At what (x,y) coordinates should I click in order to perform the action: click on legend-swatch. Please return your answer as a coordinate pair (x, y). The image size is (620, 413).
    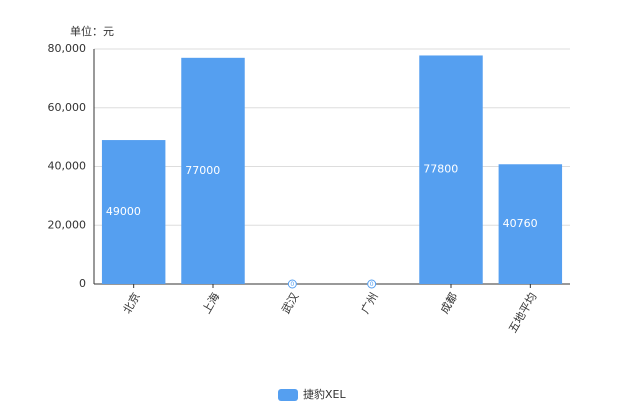
    Looking at the image, I should click on (288, 395).